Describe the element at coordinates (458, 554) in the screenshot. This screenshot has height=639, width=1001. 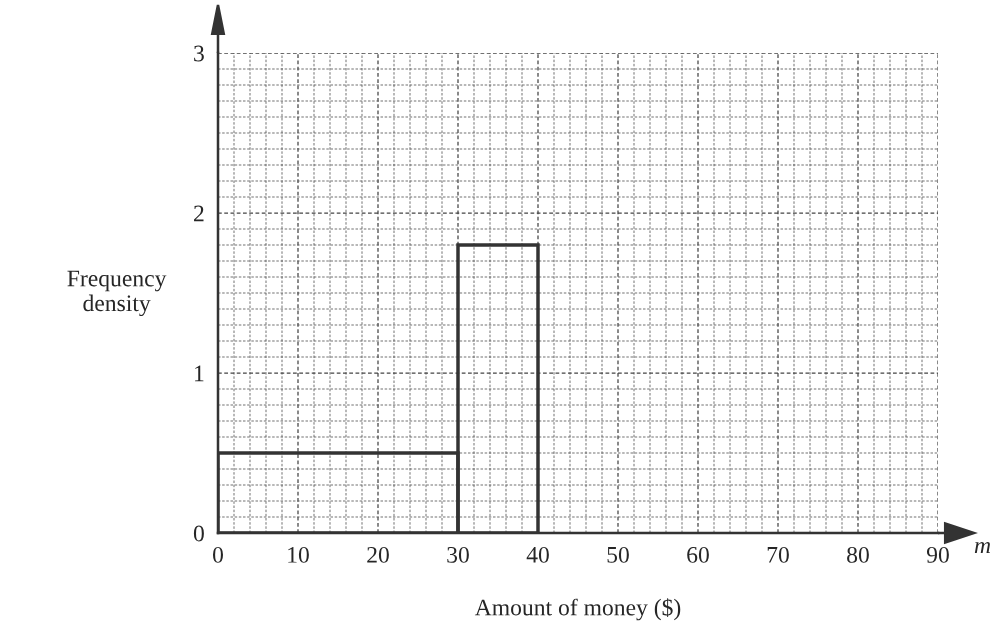
I see `x-tick-label: 30` at that location.